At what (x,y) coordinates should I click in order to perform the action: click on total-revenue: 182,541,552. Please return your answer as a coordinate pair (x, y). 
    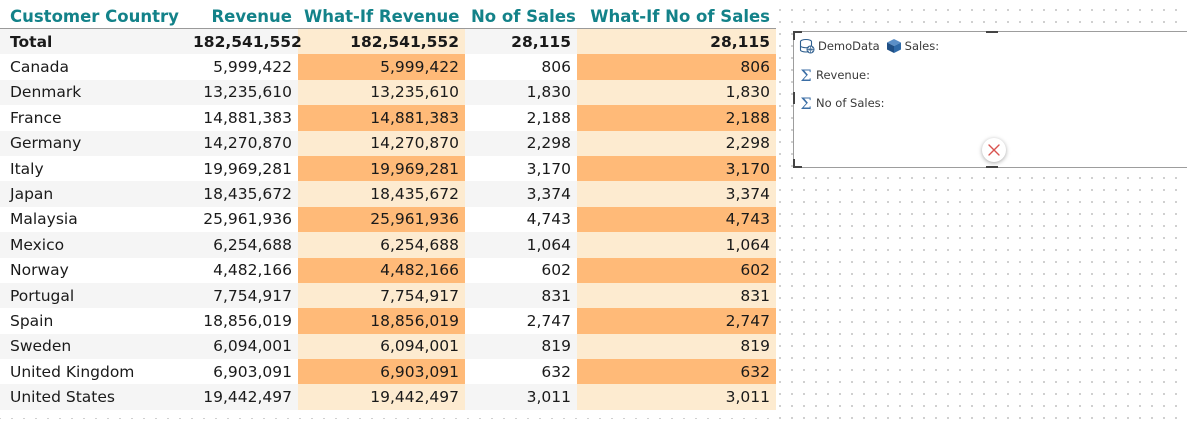
    Looking at the image, I should click on (244, 41).